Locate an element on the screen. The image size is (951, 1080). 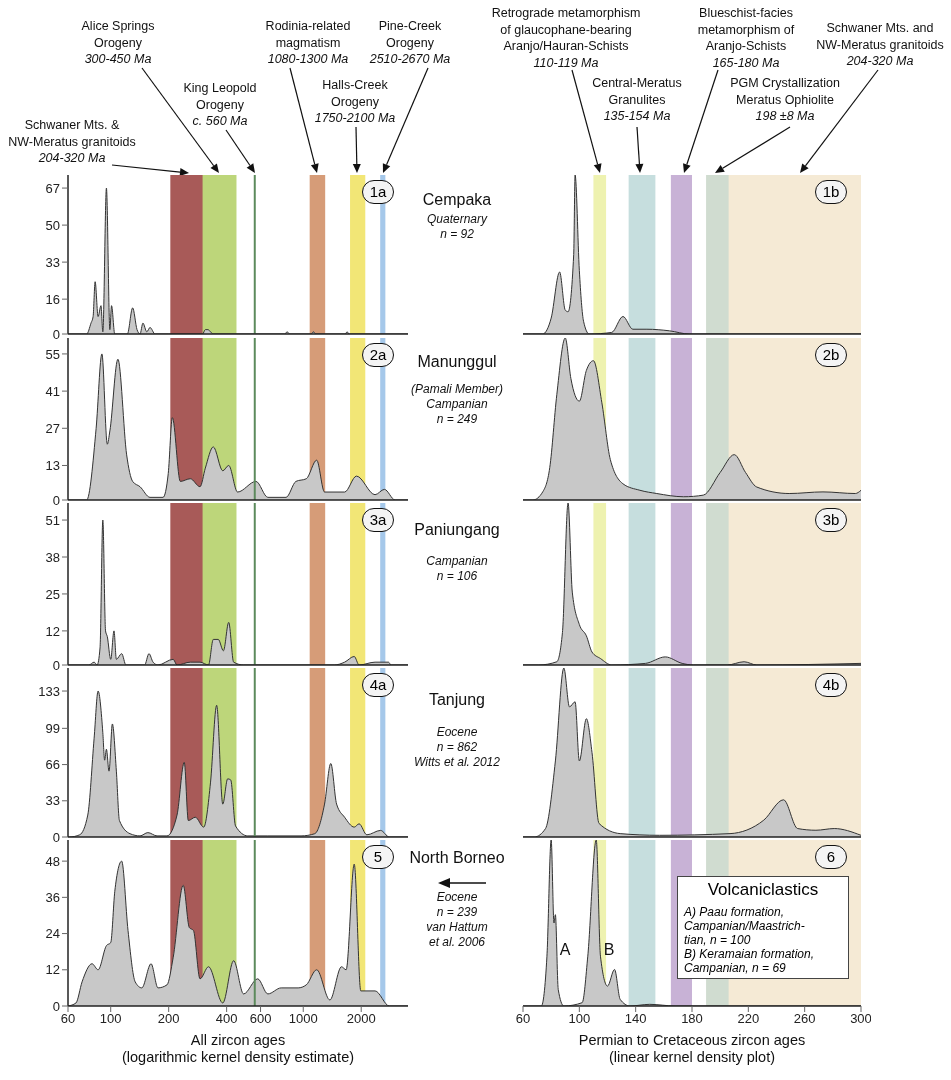
text: Eocene n = 862 Witts et al. 2012 is located at coordinates (457, 747).